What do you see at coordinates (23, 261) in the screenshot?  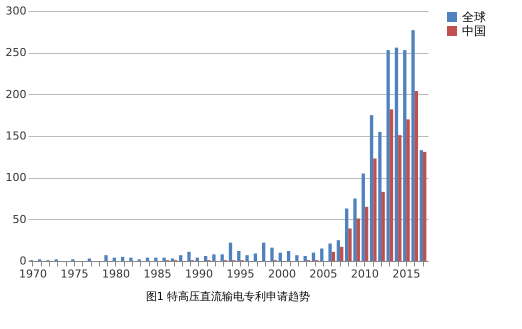 I see `y-tick-label: 0` at bounding box center [23, 261].